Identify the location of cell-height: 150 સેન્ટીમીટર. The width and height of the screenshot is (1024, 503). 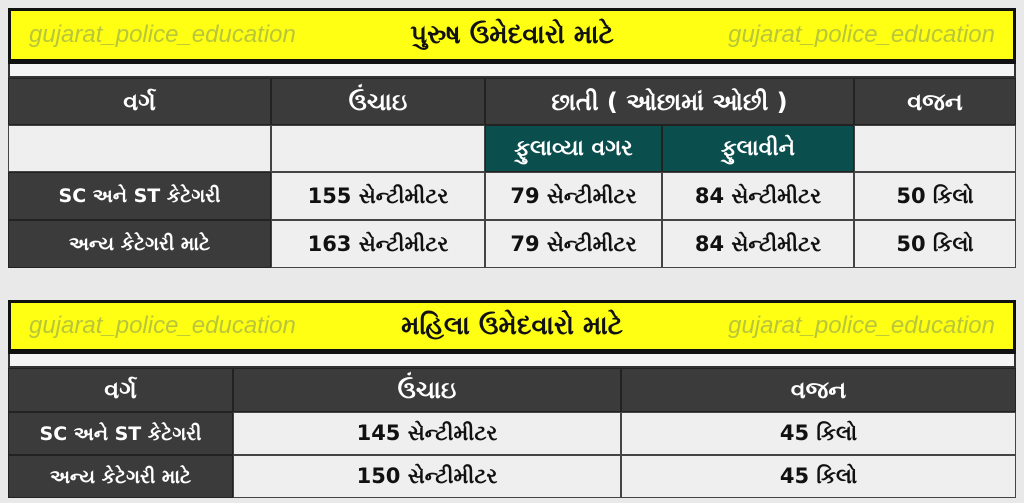
(427, 476).